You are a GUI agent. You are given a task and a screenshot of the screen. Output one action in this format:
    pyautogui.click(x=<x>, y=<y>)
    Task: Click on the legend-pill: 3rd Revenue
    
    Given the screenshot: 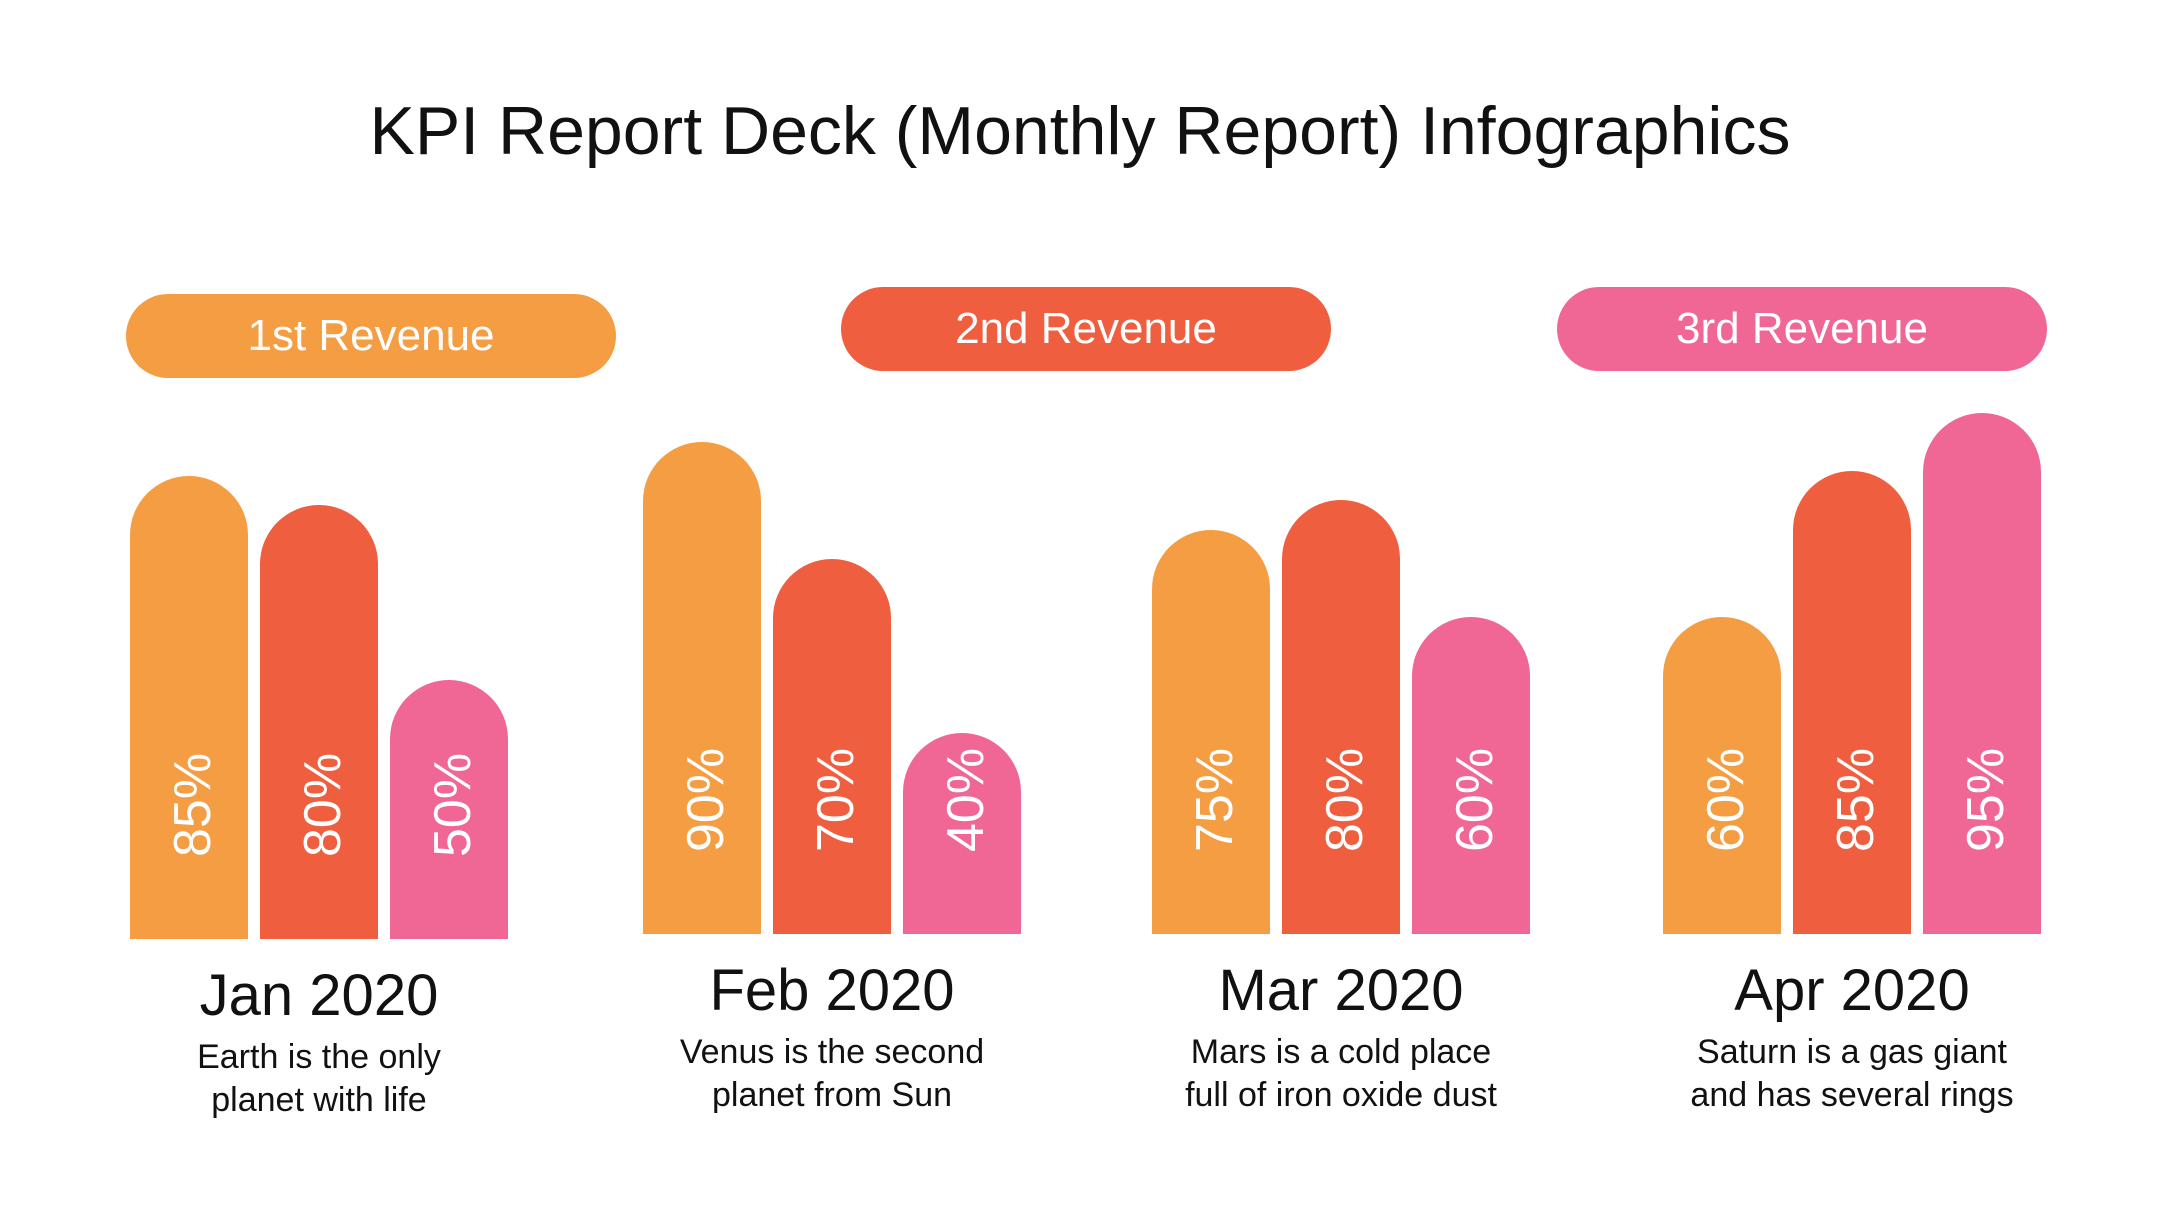 What is the action you would take?
    pyautogui.click(x=1802, y=329)
    